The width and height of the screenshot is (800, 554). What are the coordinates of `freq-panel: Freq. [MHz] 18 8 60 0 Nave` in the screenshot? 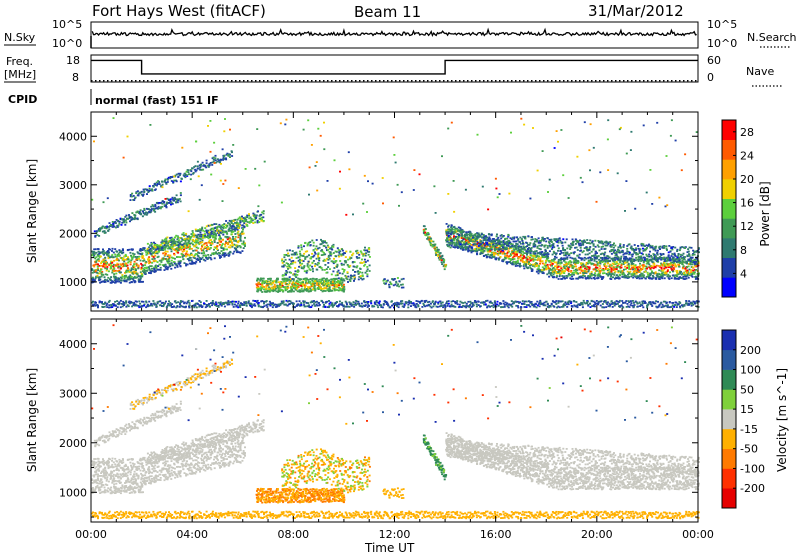 It's located at (393, 70).